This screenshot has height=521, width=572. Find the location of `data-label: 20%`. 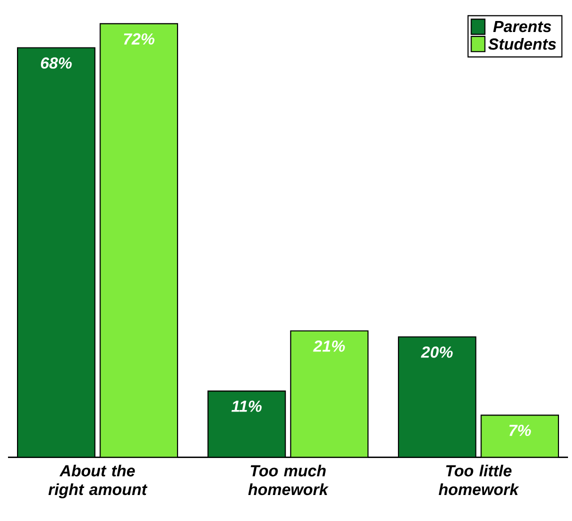

data-label: 20% is located at coordinates (436, 352).